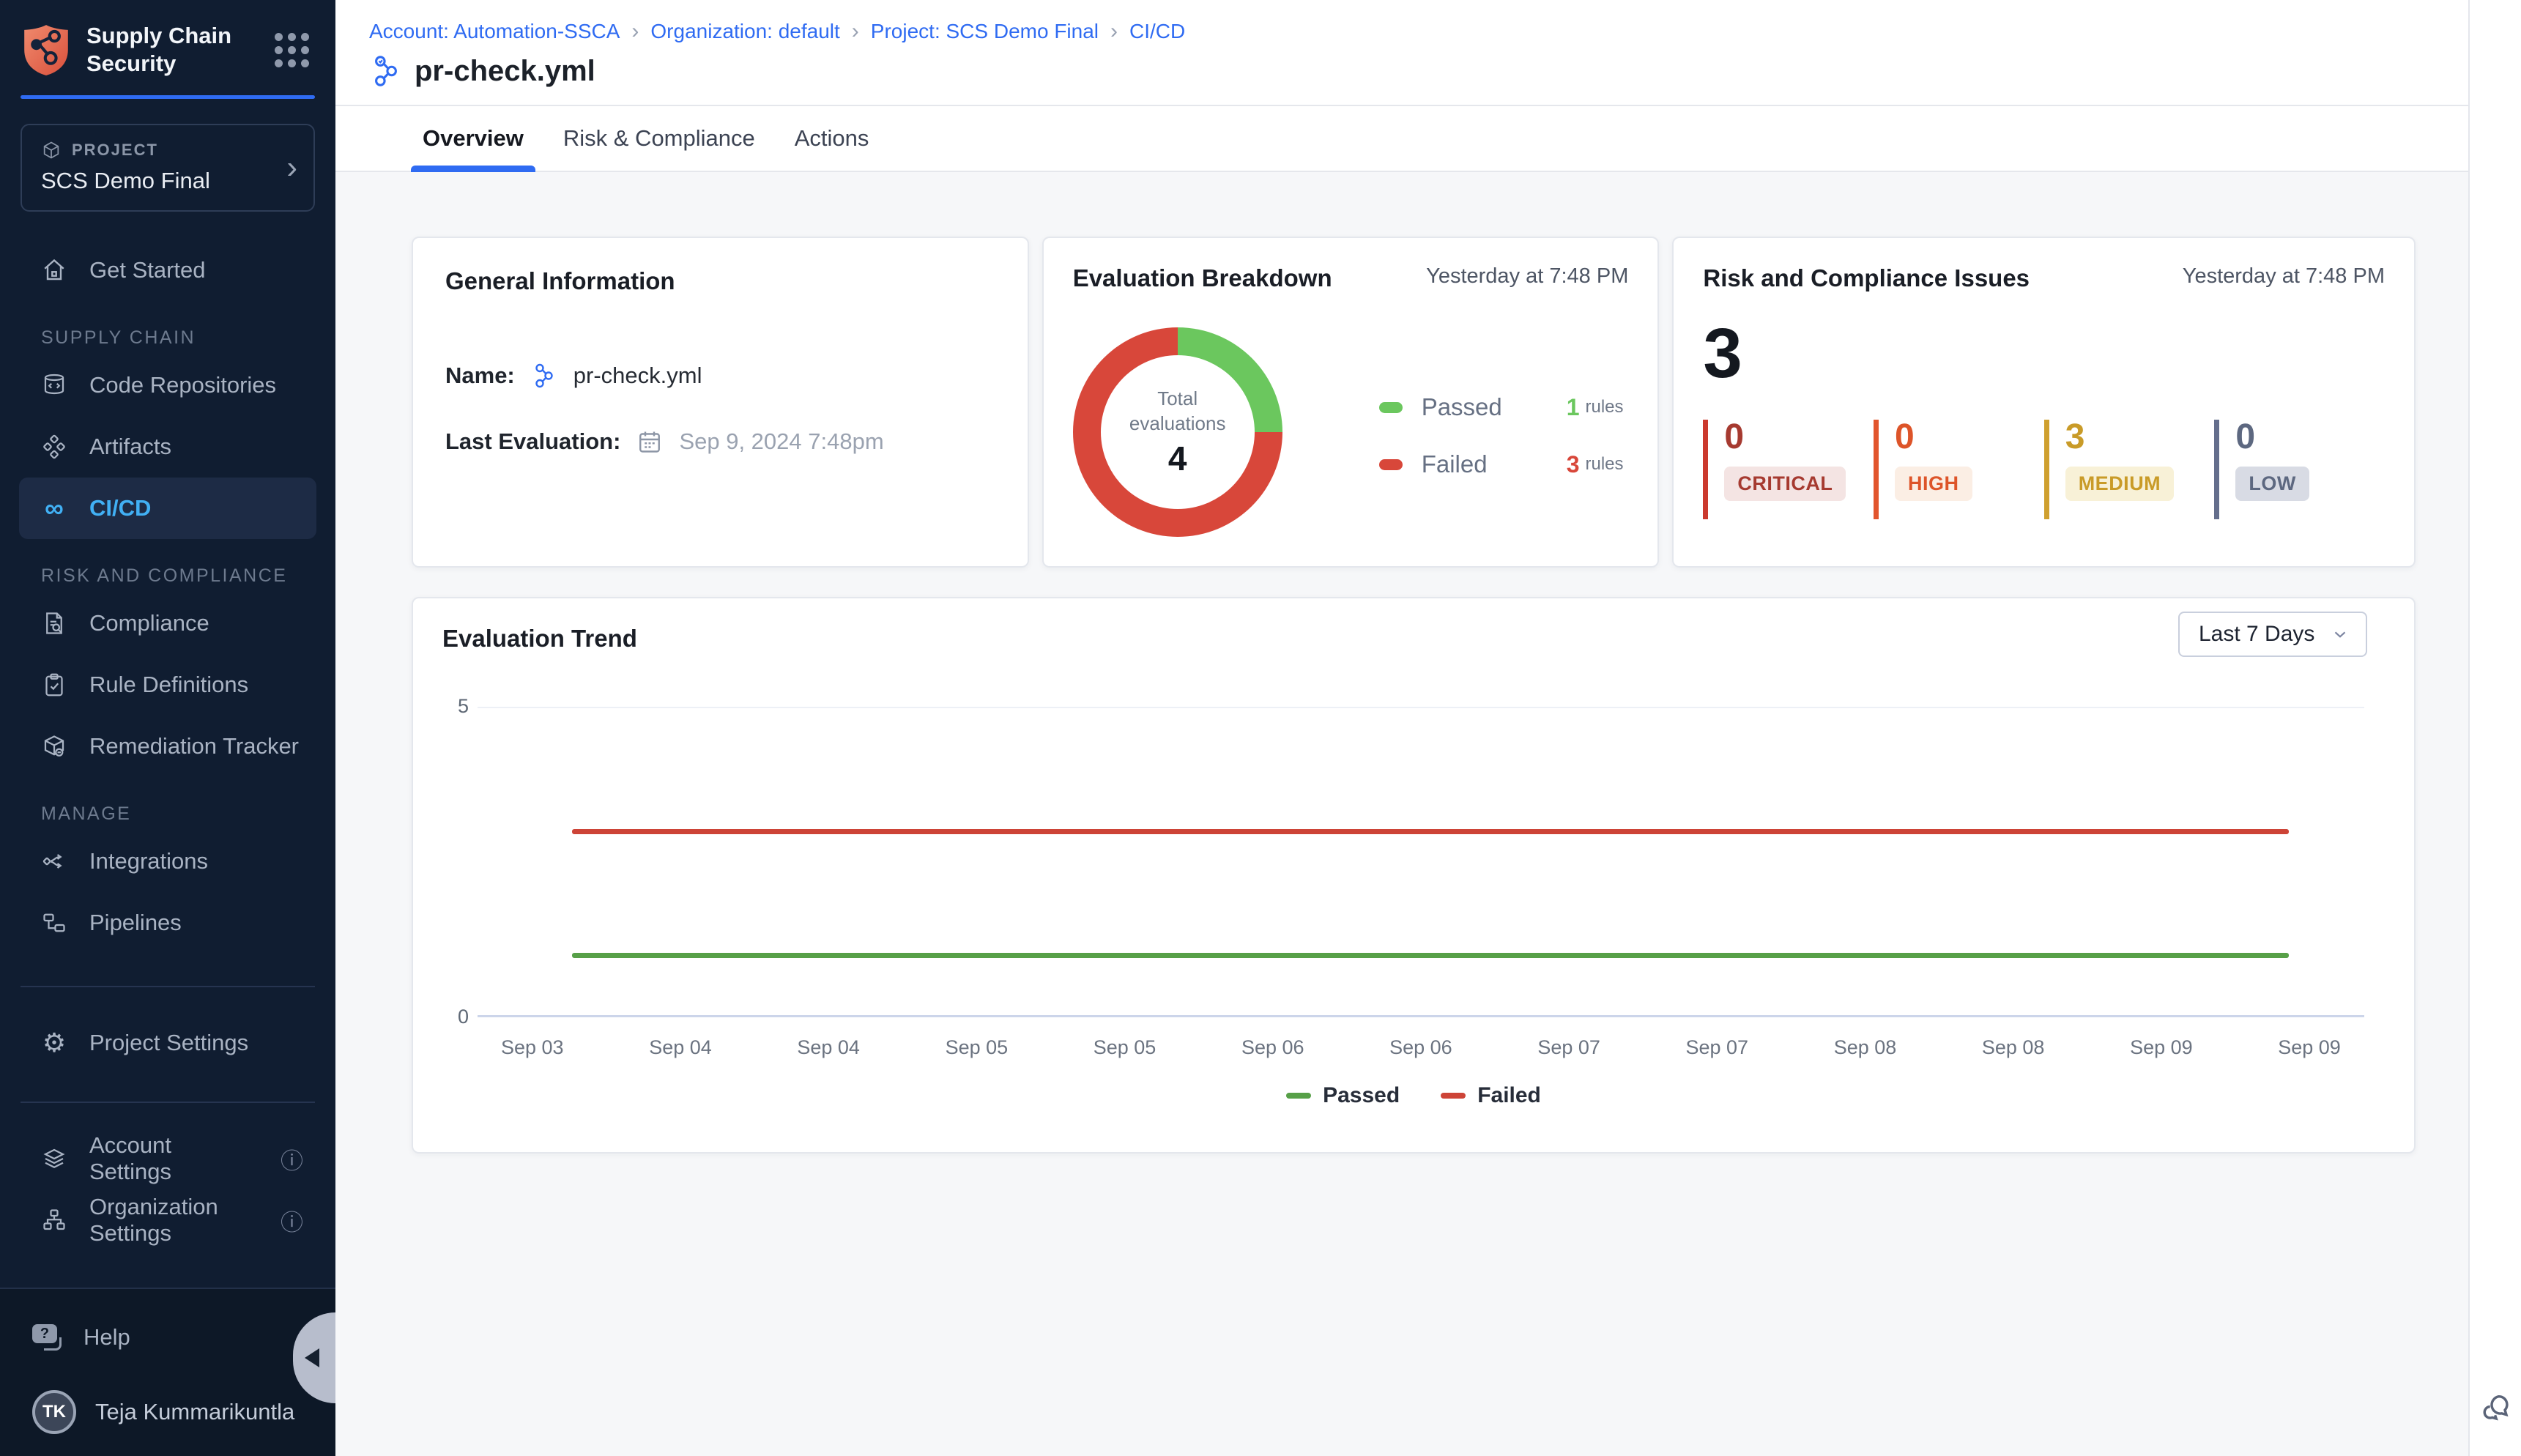 The height and width of the screenshot is (1456, 2521). I want to click on sidebar-item-label: Pipelines, so click(135, 922).